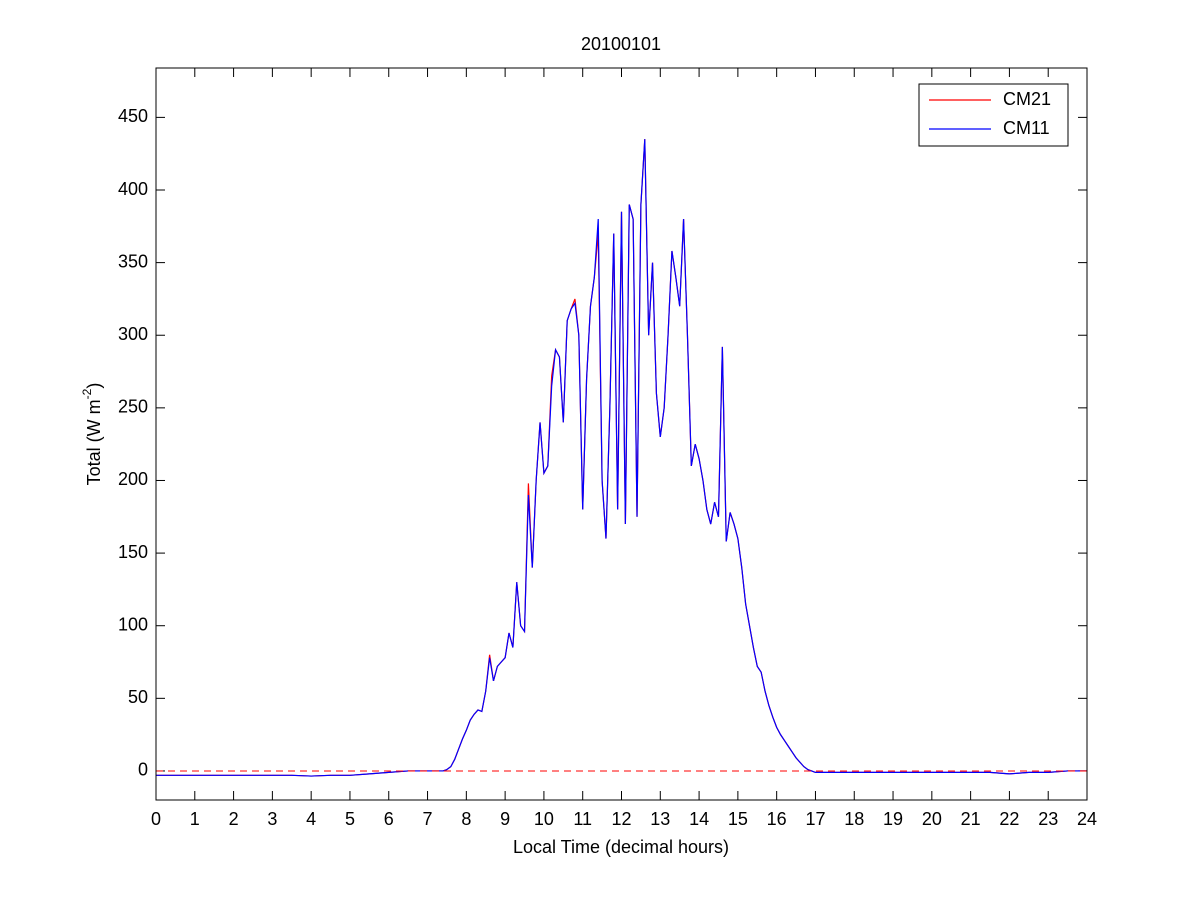  I want to click on y-axis-label: Total (W m-2), so click(92, 434).